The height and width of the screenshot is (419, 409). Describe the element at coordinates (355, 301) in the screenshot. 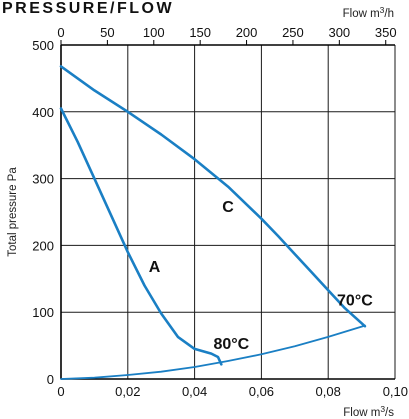

I see `annotation-label: 70°C` at that location.